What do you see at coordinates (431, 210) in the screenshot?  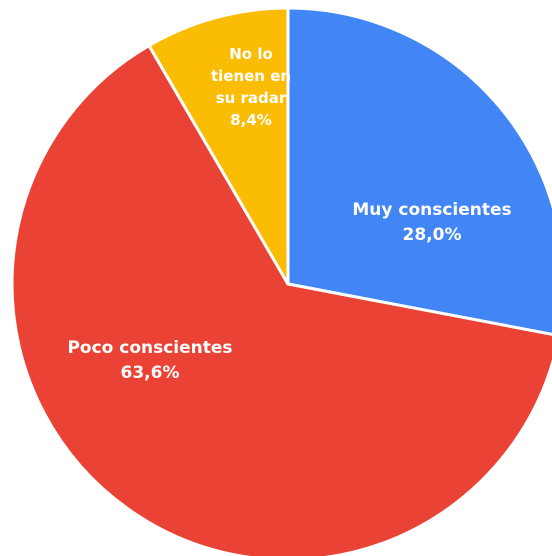 I see `slice-label-text: Muy conscientes` at bounding box center [431, 210].